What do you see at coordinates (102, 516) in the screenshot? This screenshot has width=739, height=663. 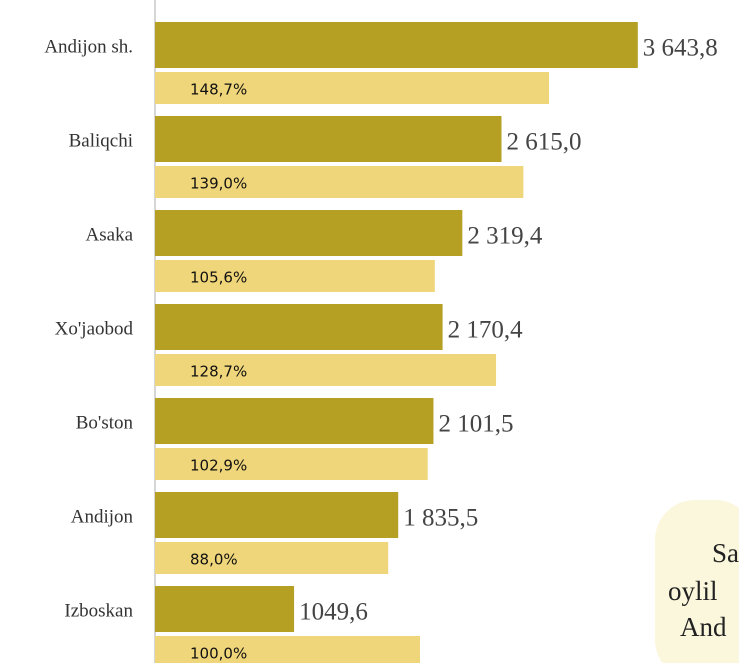 I see `category-label: Andijon` at bounding box center [102, 516].